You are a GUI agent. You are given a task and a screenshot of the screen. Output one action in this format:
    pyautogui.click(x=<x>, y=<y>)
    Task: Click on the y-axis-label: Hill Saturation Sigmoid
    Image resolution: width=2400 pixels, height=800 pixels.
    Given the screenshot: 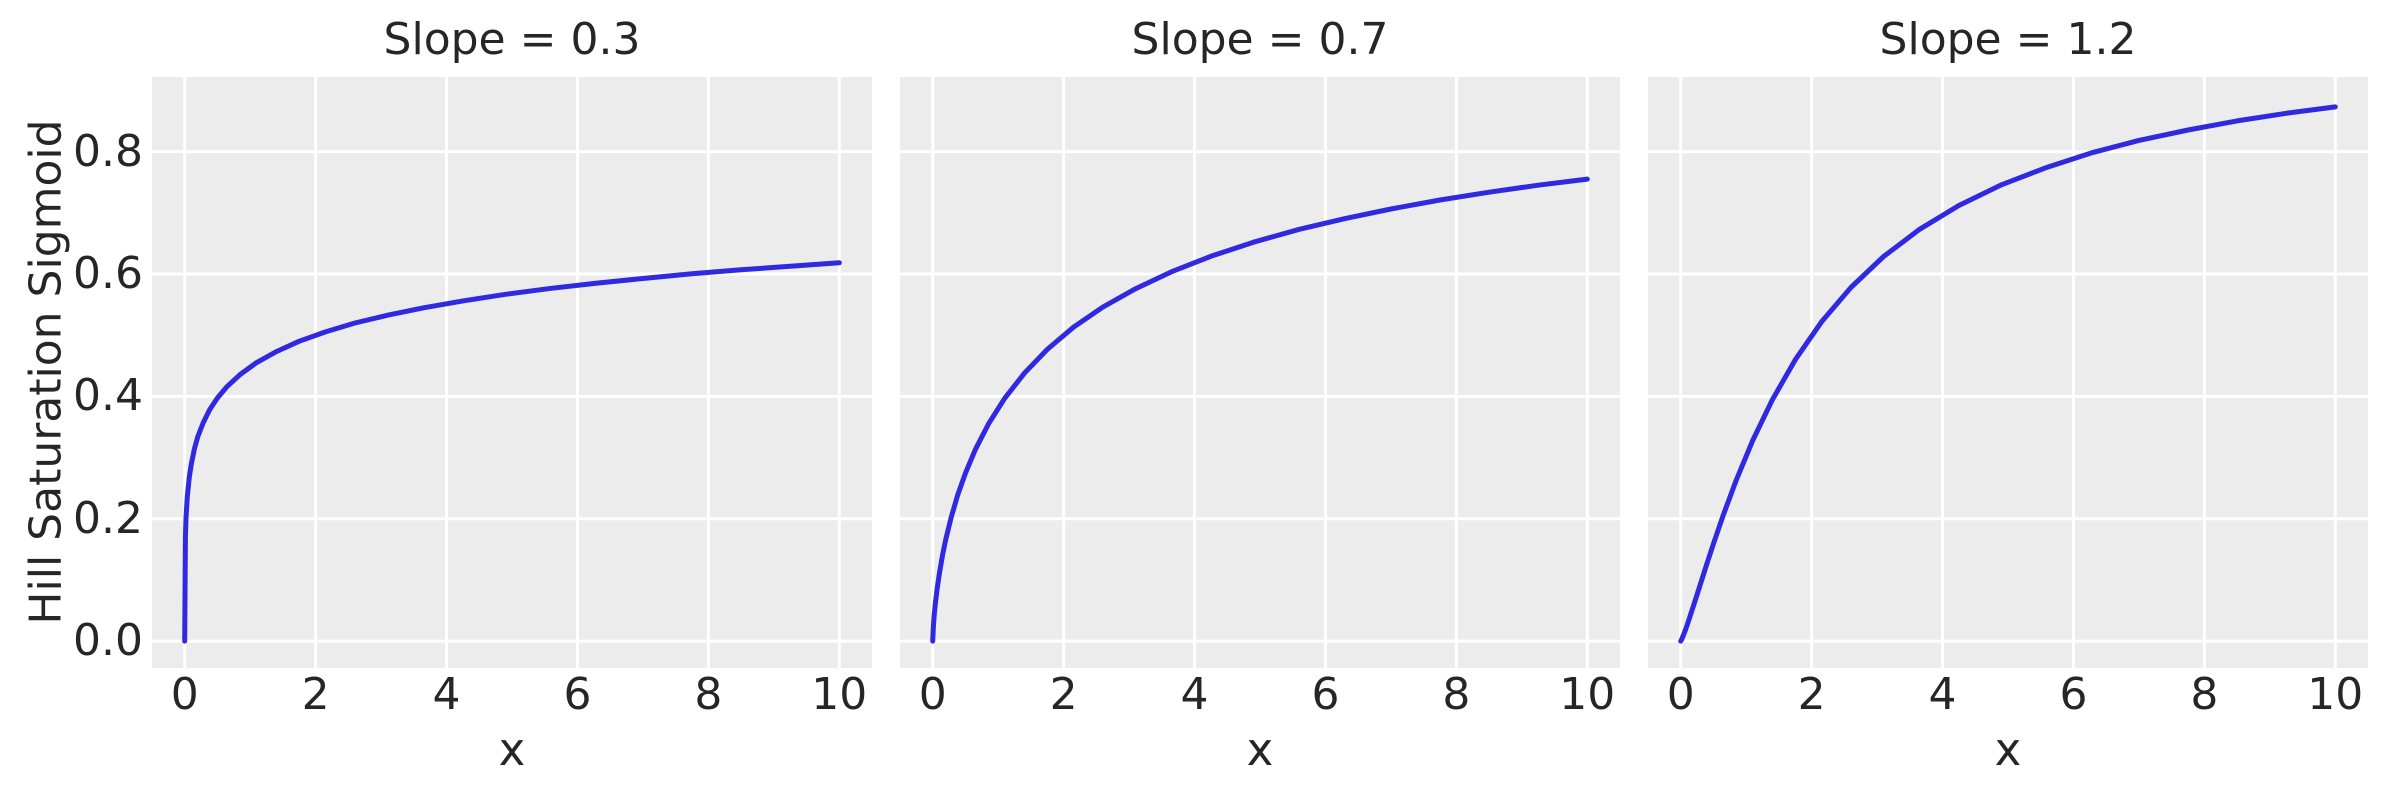 What is the action you would take?
    pyautogui.click(x=46, y=372)
    